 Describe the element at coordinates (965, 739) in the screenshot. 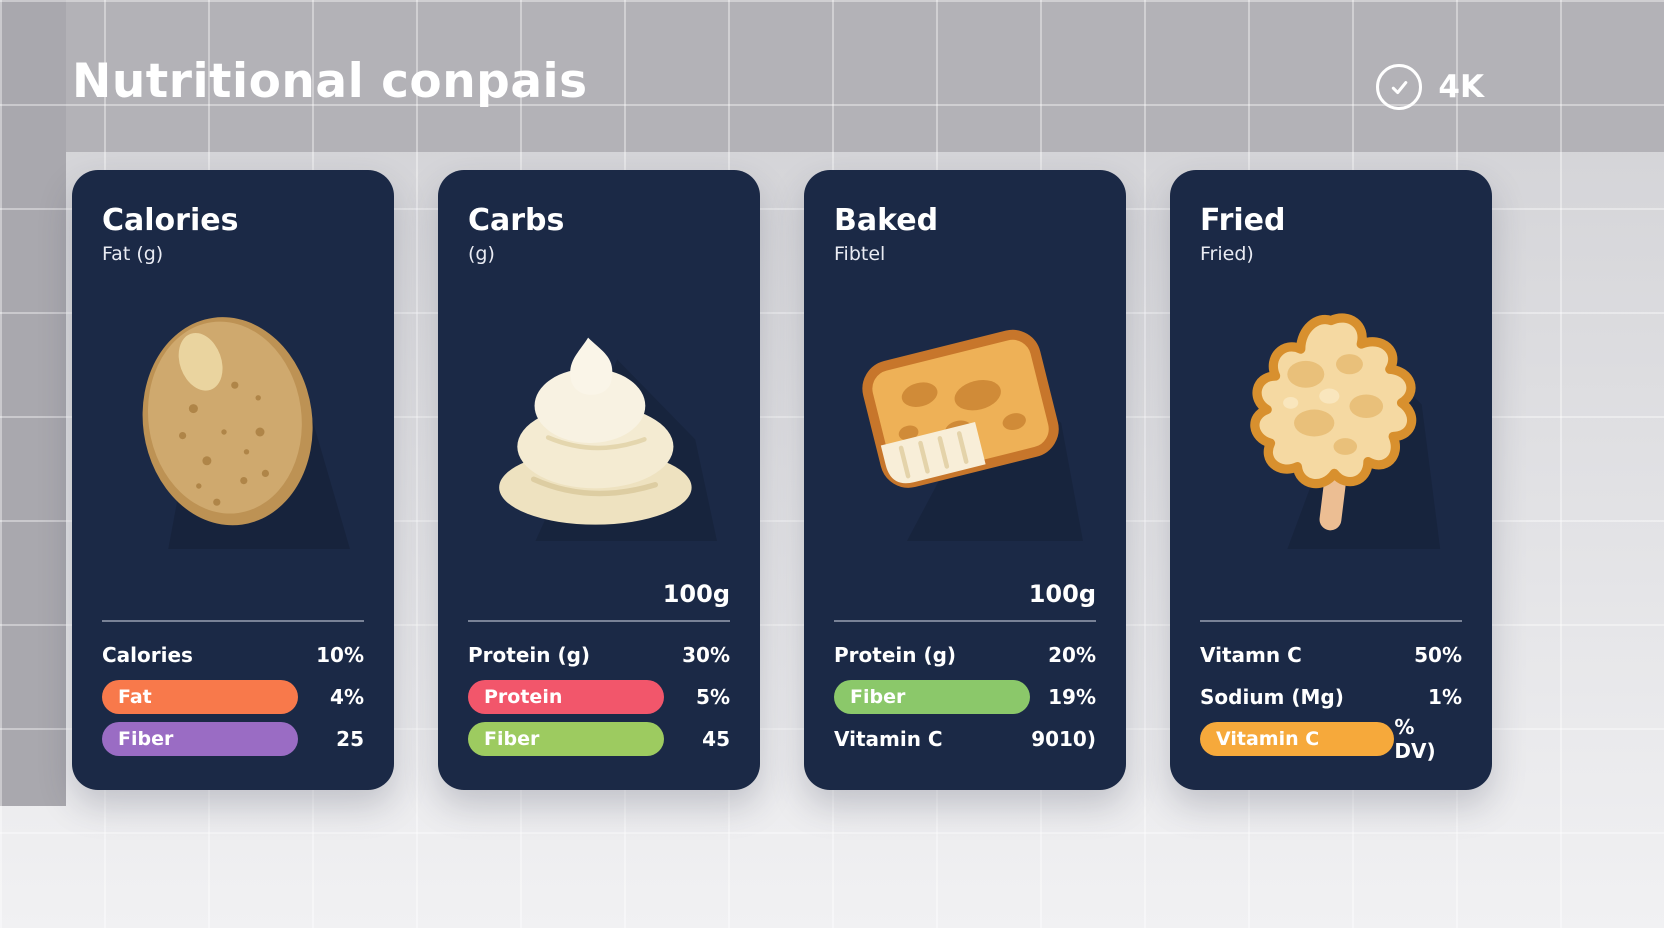

I see `nutrient-row: Vitamin C 9010)` at that location.